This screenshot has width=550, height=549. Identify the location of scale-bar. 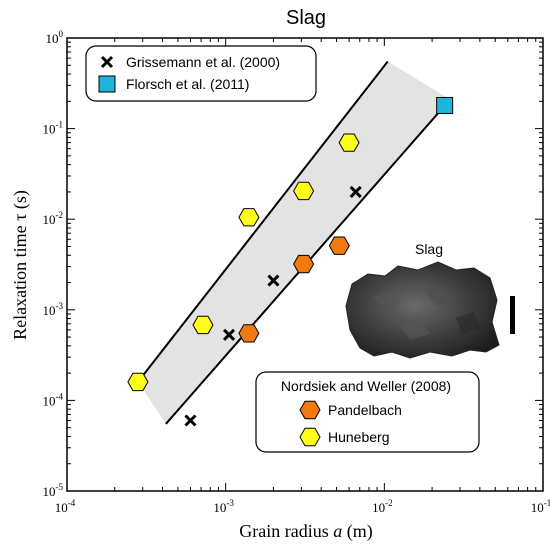
(512, 315).